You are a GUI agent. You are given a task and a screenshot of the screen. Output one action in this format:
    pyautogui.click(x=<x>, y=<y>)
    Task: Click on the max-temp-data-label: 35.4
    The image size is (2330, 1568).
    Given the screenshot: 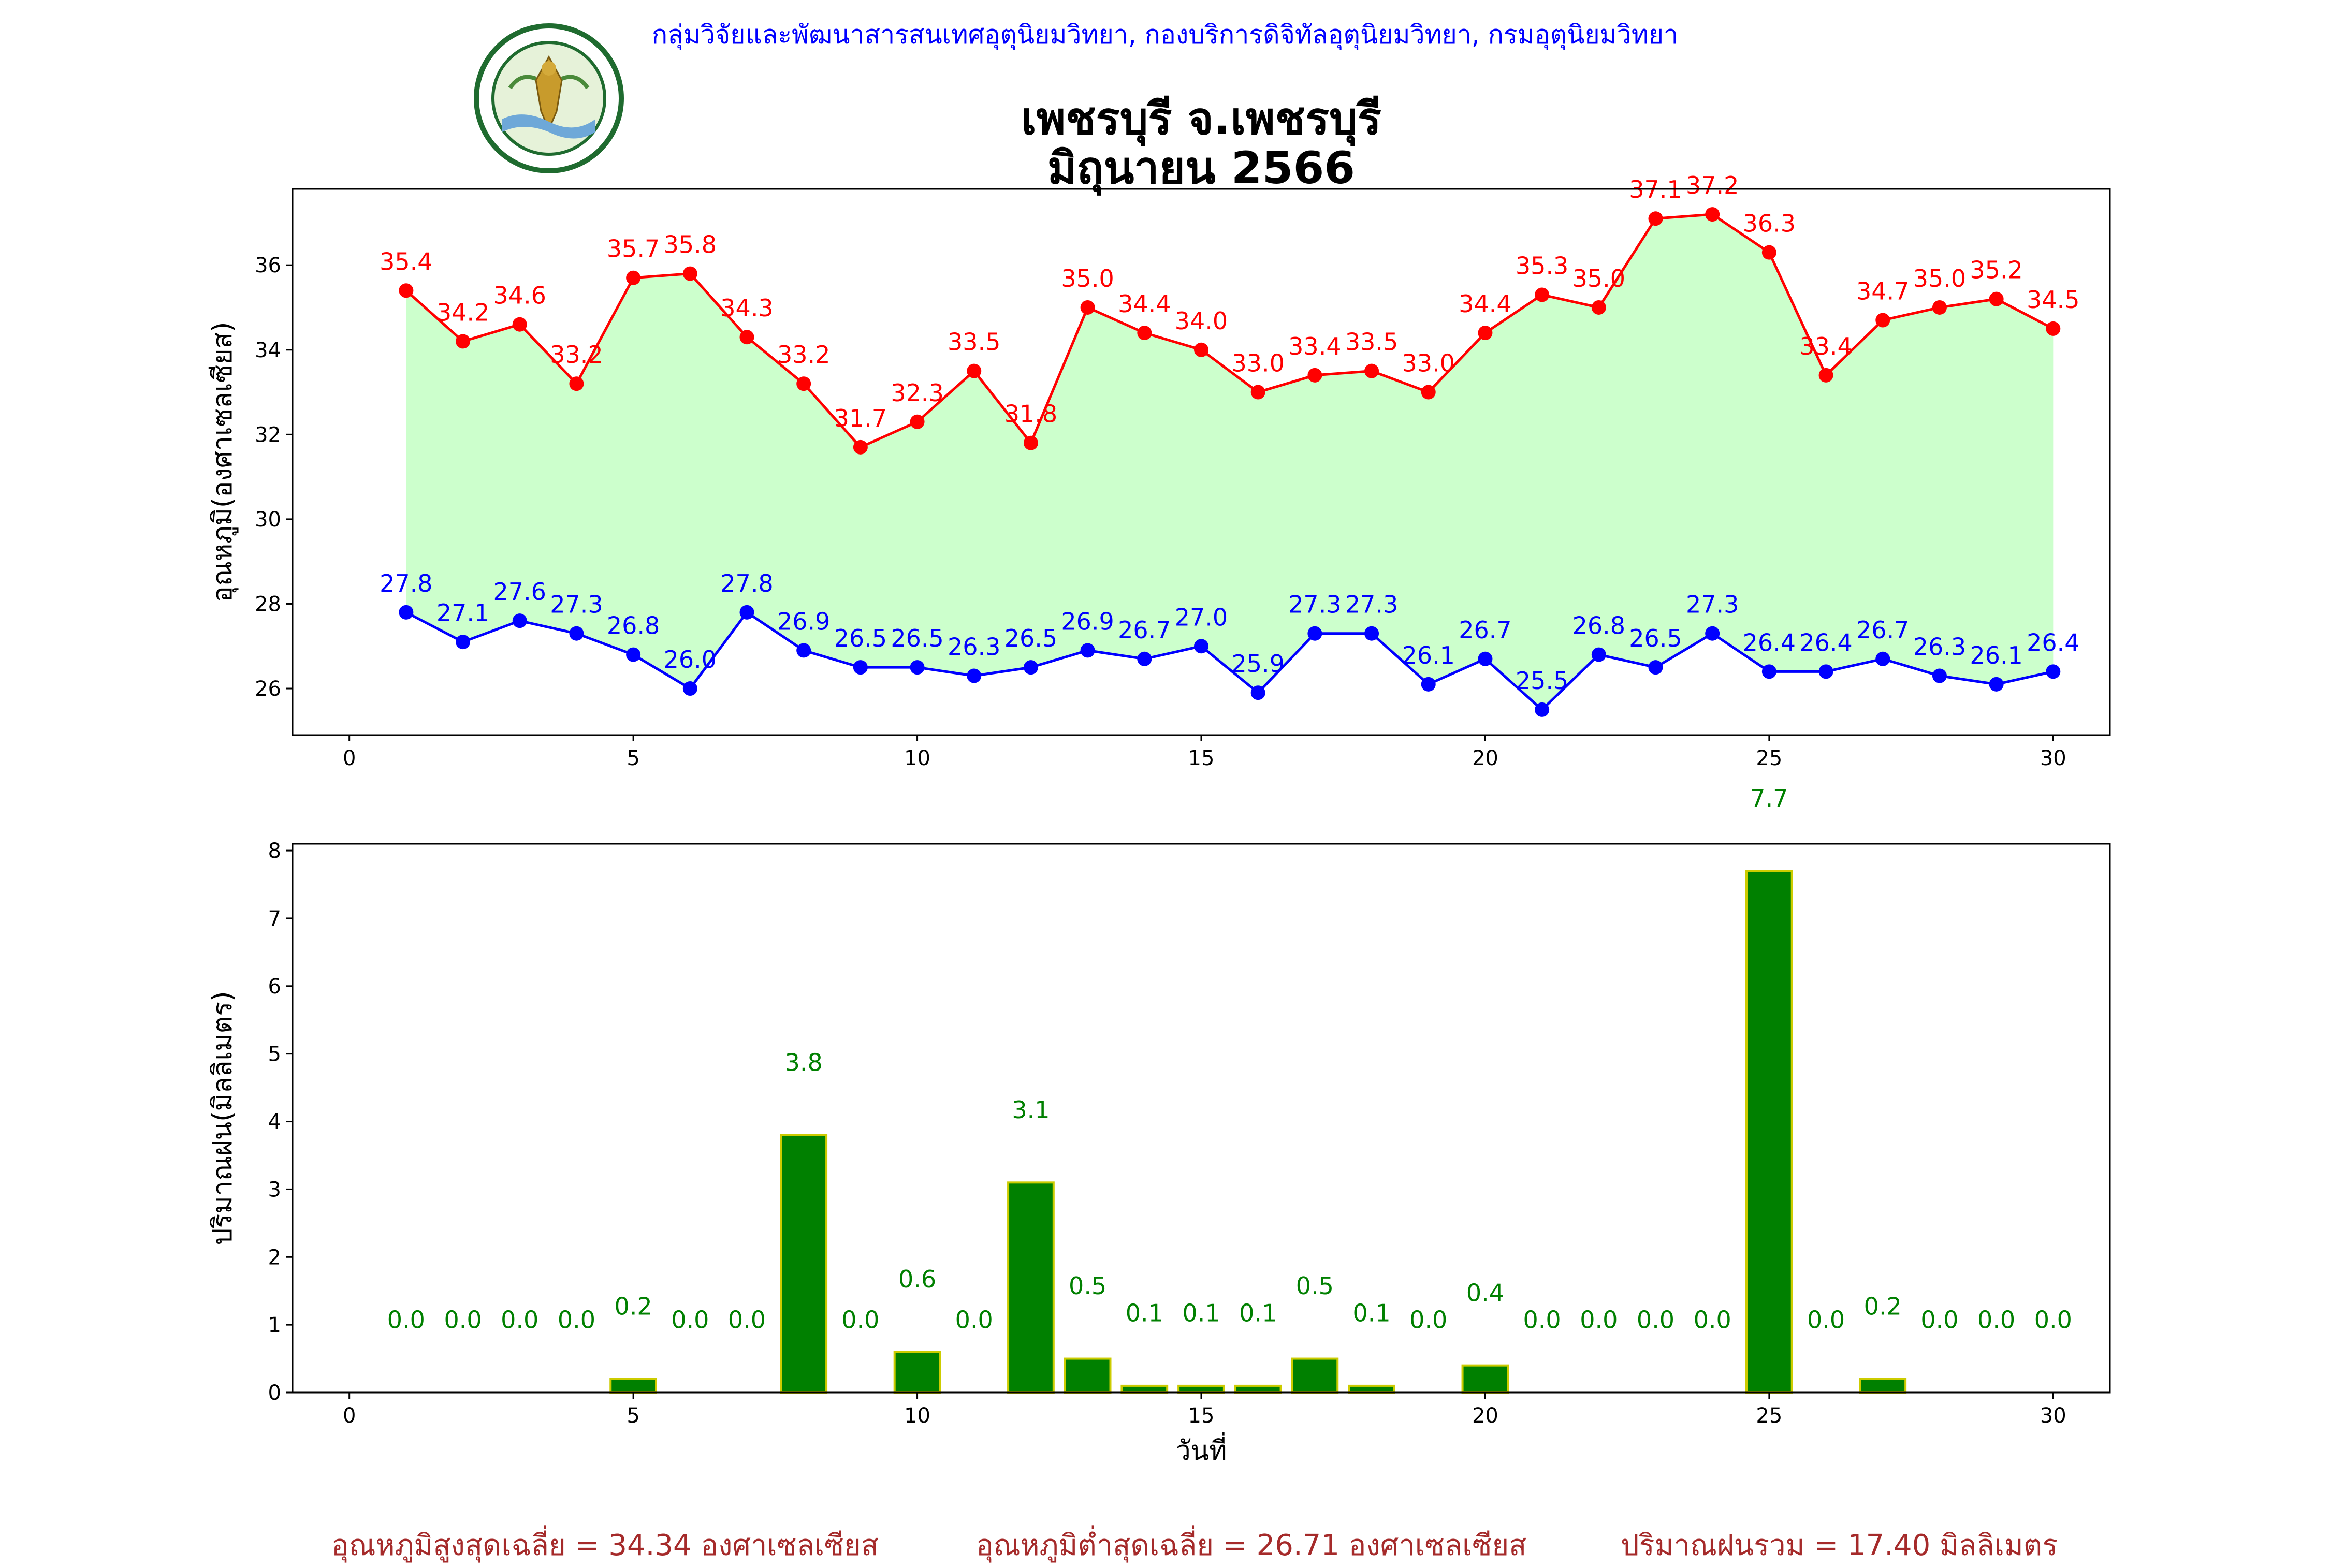 What is the action you would take?
    pyautogui.click(x=406, y=261)
    